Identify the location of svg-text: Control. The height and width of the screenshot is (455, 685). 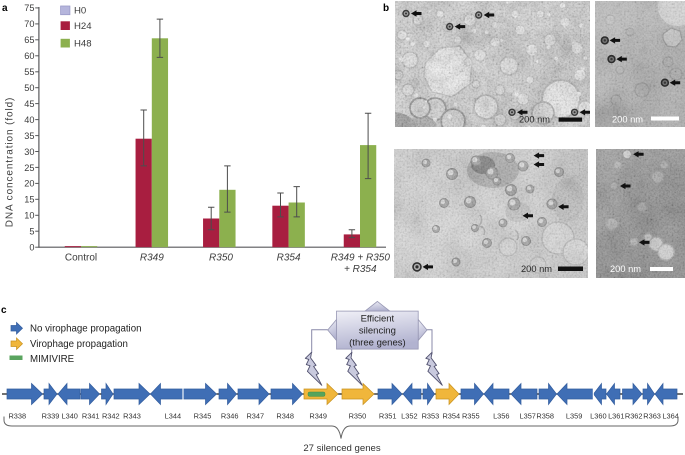
(81, 258).